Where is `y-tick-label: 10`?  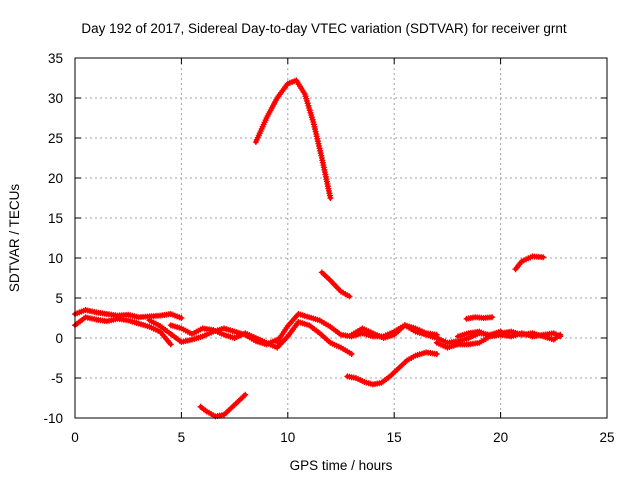 y-tick-label: 10 is located at coordinates (55, 258).